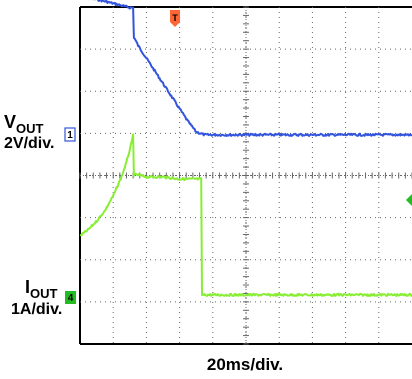  Describe the element at coordinates (36, 309) in the screenshot. I see `iout-scale-label: 1A/div.` at that location.